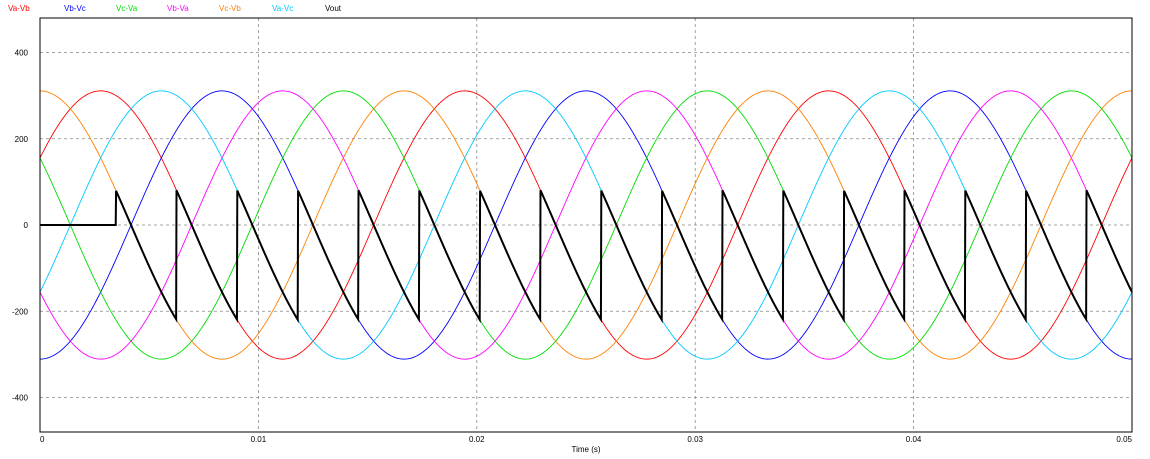  What do you see at coordinates (333, 8) in the screenshot?
I see `legend-entry: Vout` at bounding box center [333, 8].